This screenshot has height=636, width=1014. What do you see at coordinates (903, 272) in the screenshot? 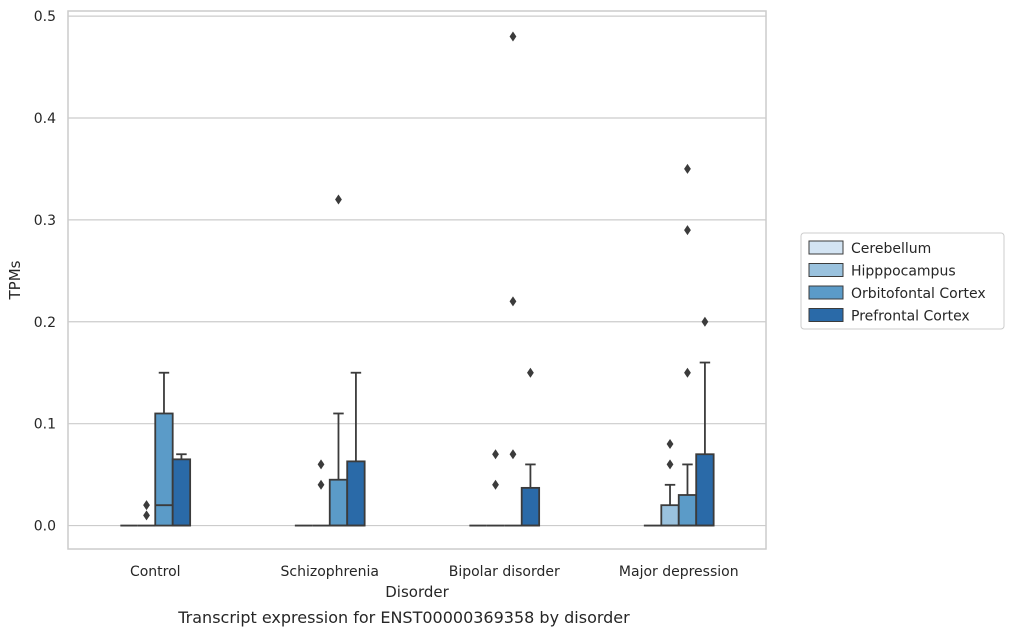
I see `legend-label: Hipppocampus` at bounding box center [903, 272].